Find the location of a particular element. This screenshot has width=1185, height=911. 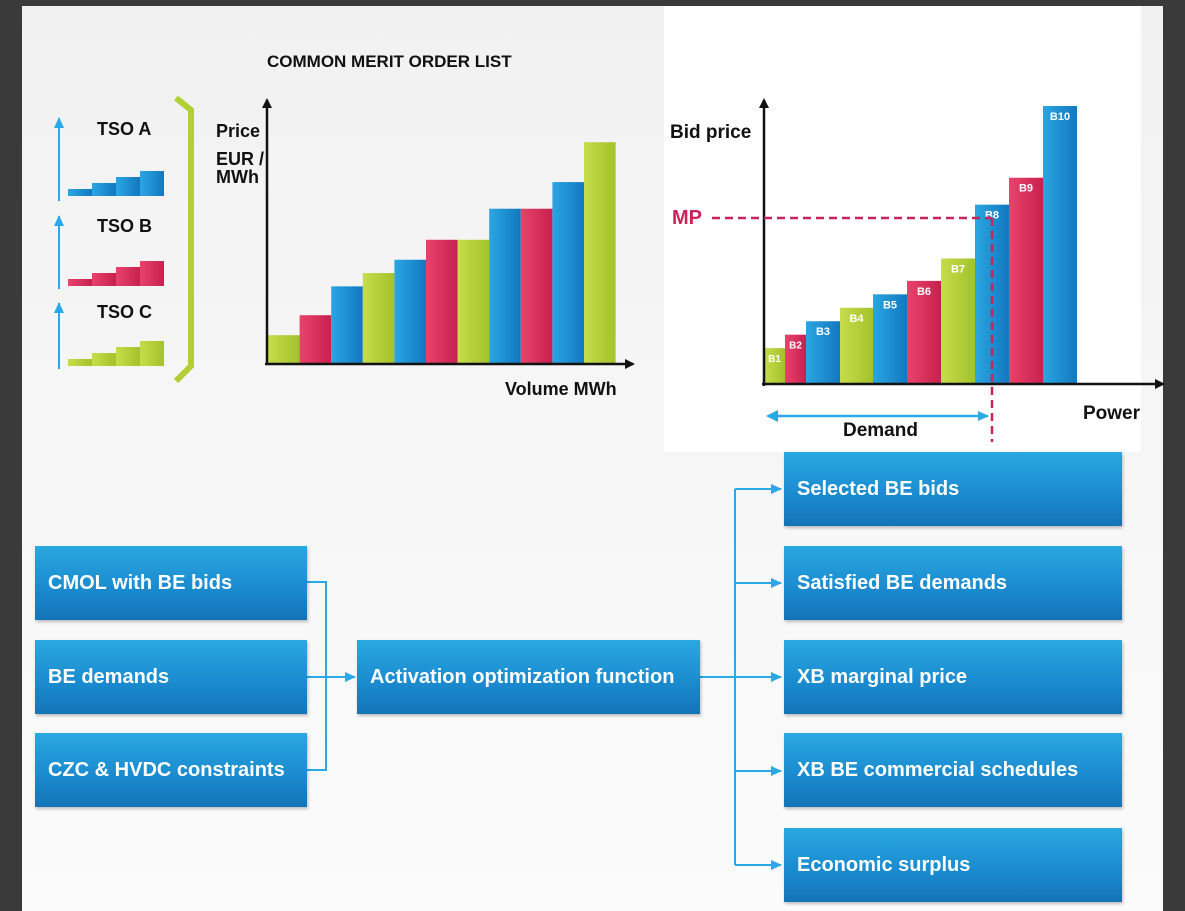

bid-bar-label: B10 is located at coordinates (1060, 117).